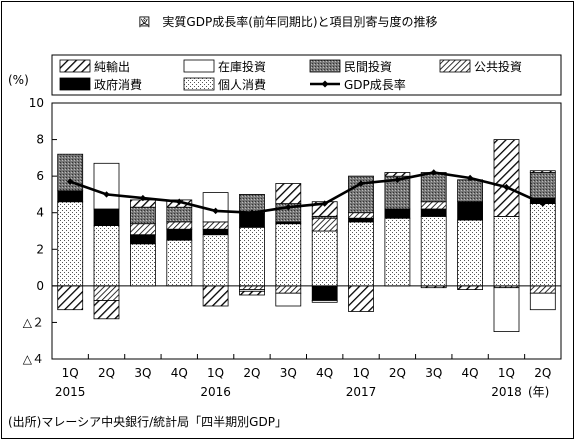 The width and height of the screenshot is (577, 442). Describe the element at coordinates (215, 373) in the screenshot. I see `x-tick-label-4: 1Q` at that location.